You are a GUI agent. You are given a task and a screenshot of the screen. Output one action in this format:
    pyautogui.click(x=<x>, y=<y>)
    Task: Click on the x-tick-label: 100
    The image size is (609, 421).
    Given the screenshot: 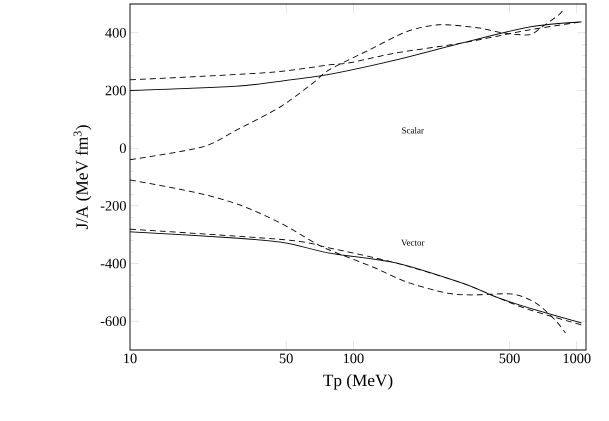 What is the action you would take?
    pyautogui.click(x=354, y=359)
    